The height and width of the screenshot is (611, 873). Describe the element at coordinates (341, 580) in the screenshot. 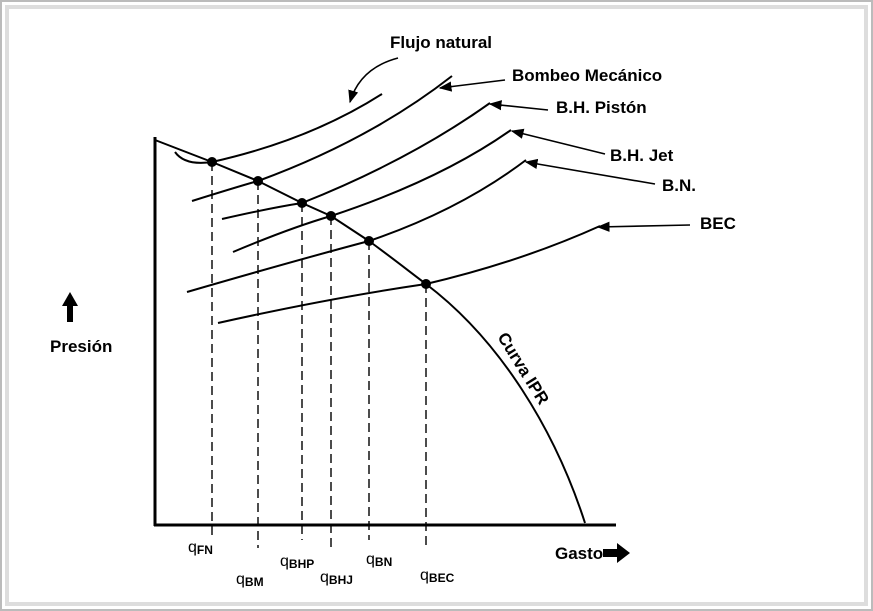

I see `rate-subscript: BHJ` at that location.